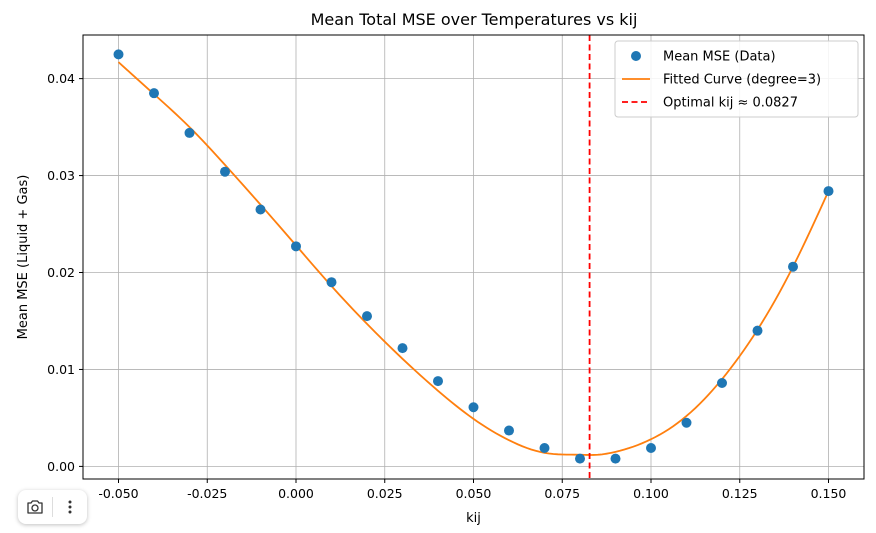 Image resolution: width=876 pixels, height=533 pixels. I want to click on more-vertical-icon, so click(70, 507).